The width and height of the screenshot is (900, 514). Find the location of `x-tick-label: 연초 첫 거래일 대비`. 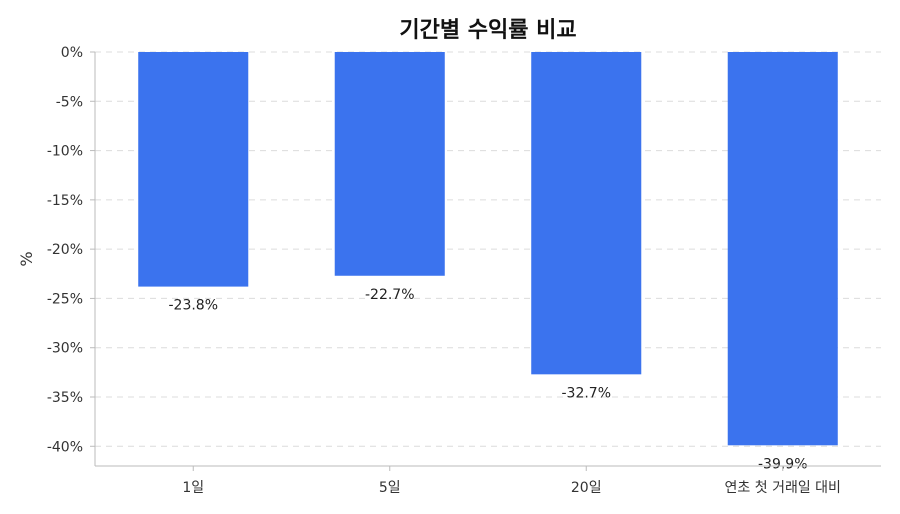

x-tick-label: 연초 첫 거래일 대비 is located at coordinates (783, 488).